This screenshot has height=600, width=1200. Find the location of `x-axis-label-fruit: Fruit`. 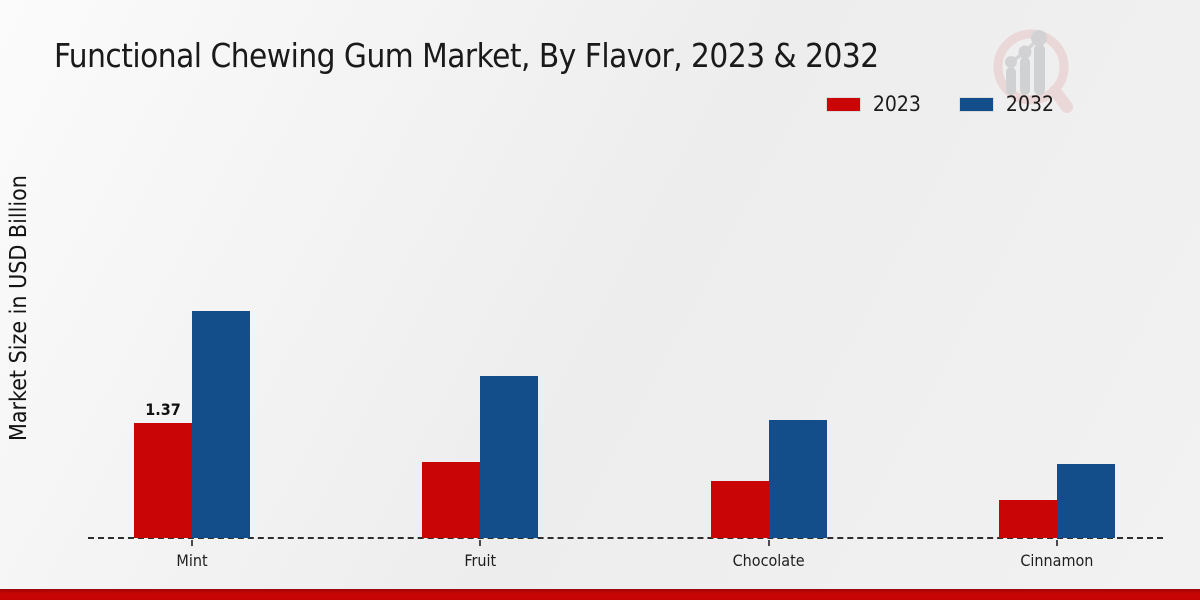

x-axis-label-fruit: Fruit is located at coordinates (480, 560).